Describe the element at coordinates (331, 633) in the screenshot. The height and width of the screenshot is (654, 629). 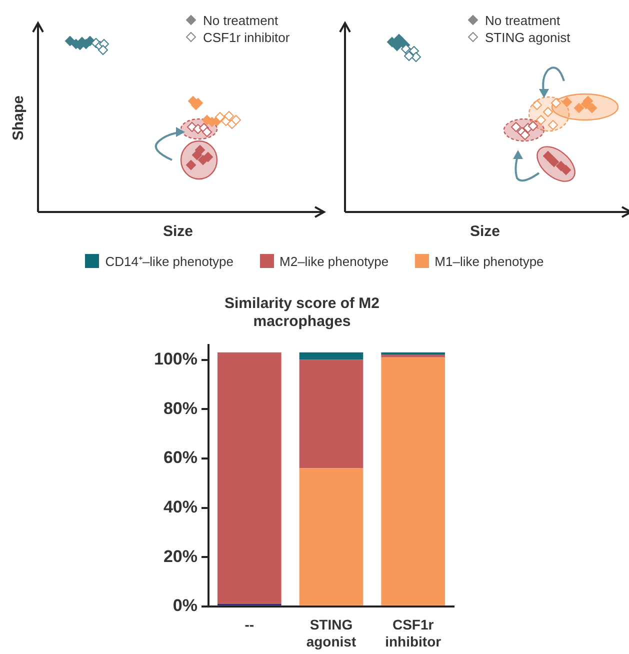
I see `x-tick-label: STING agonist` at that location.